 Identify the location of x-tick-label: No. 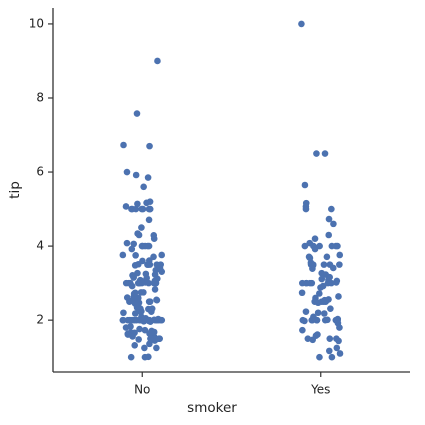
(142, 390).